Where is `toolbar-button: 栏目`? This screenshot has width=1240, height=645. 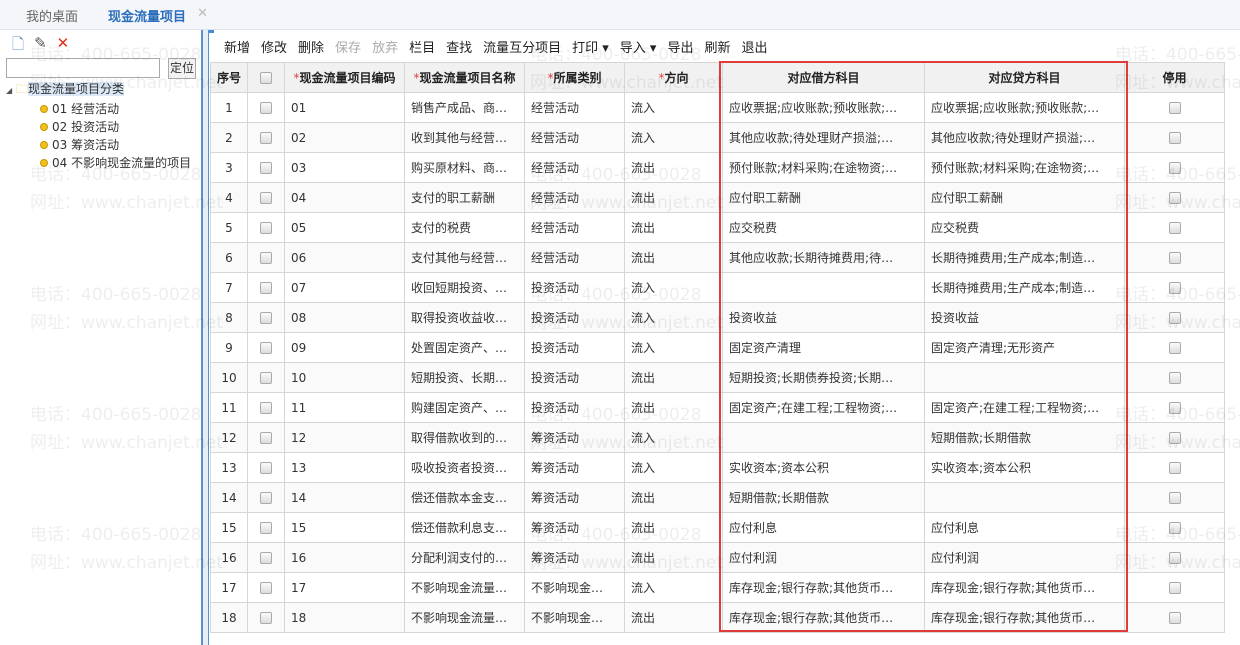
toolbar-button: 栏目 is located at coordinates (422, 48).